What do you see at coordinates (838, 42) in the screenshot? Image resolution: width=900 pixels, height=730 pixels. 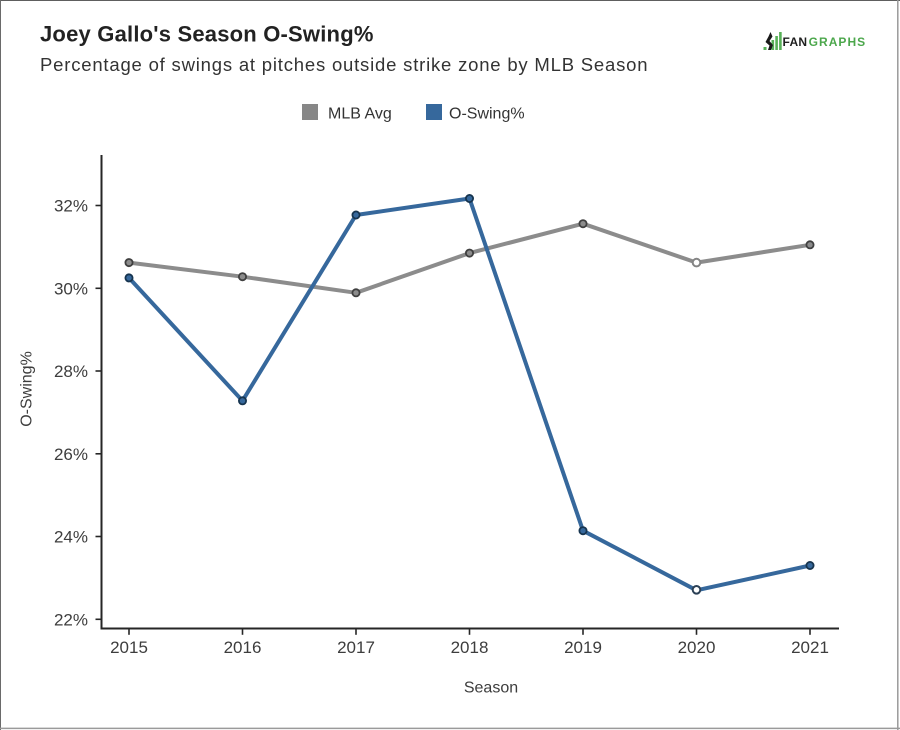 I see `svg-text: GRAPHS` at bounding box center [838, 42].